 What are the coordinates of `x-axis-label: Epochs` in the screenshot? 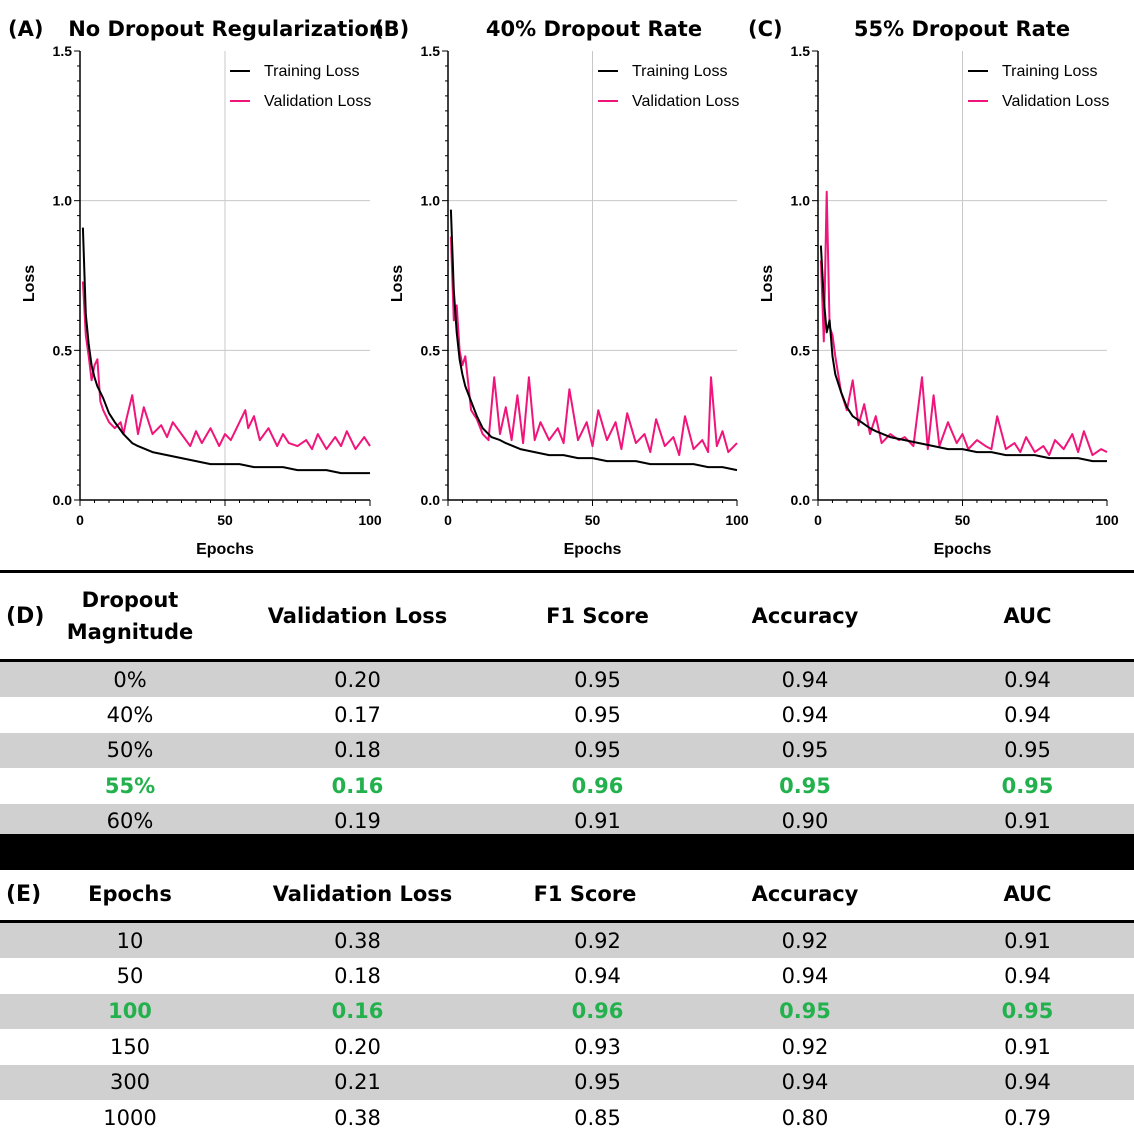 It's located at (963, 549).